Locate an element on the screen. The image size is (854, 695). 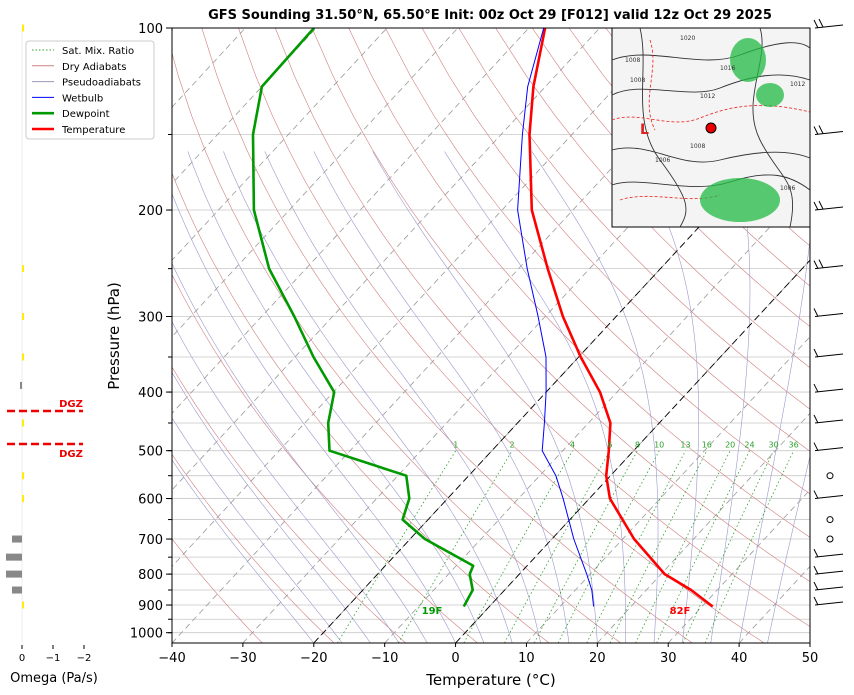
mixing-ratio-label-2: 2 is located at coordinates (512, 445).